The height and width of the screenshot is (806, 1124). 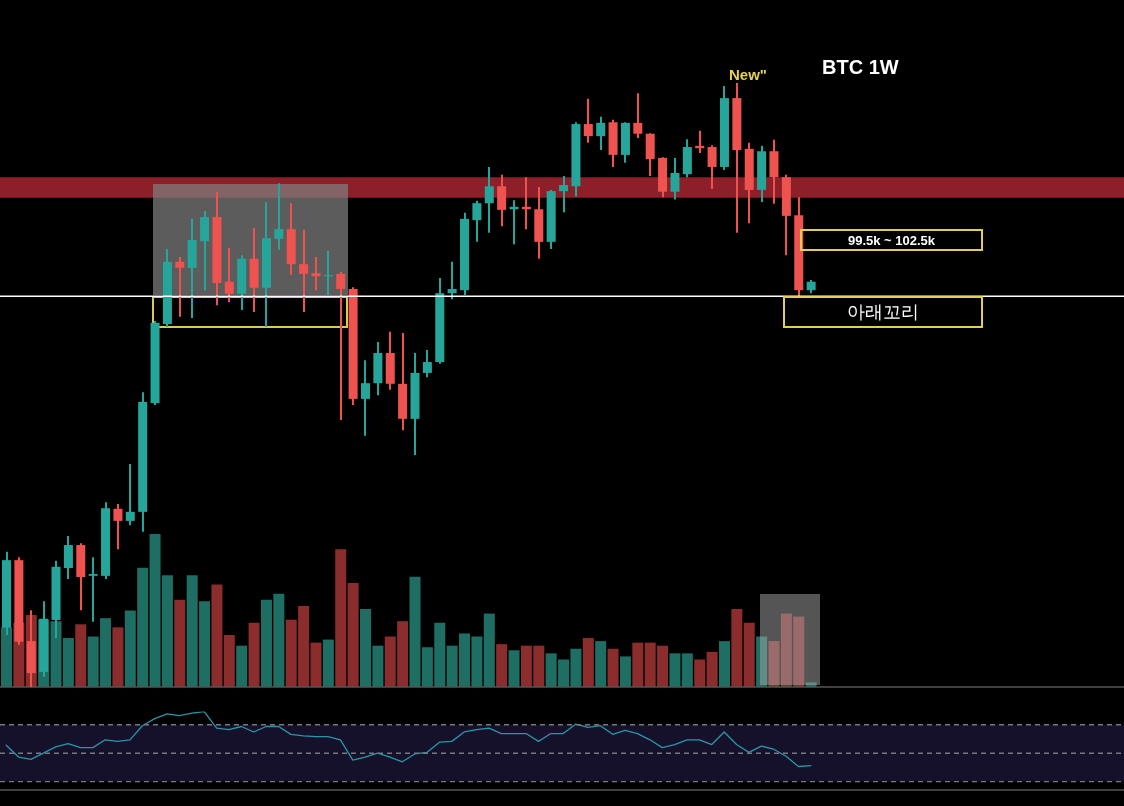 What do you see at coordinates (860, 67) in the screenshot?
I see `text: BTC 1W` at bounding box center [860, 67].